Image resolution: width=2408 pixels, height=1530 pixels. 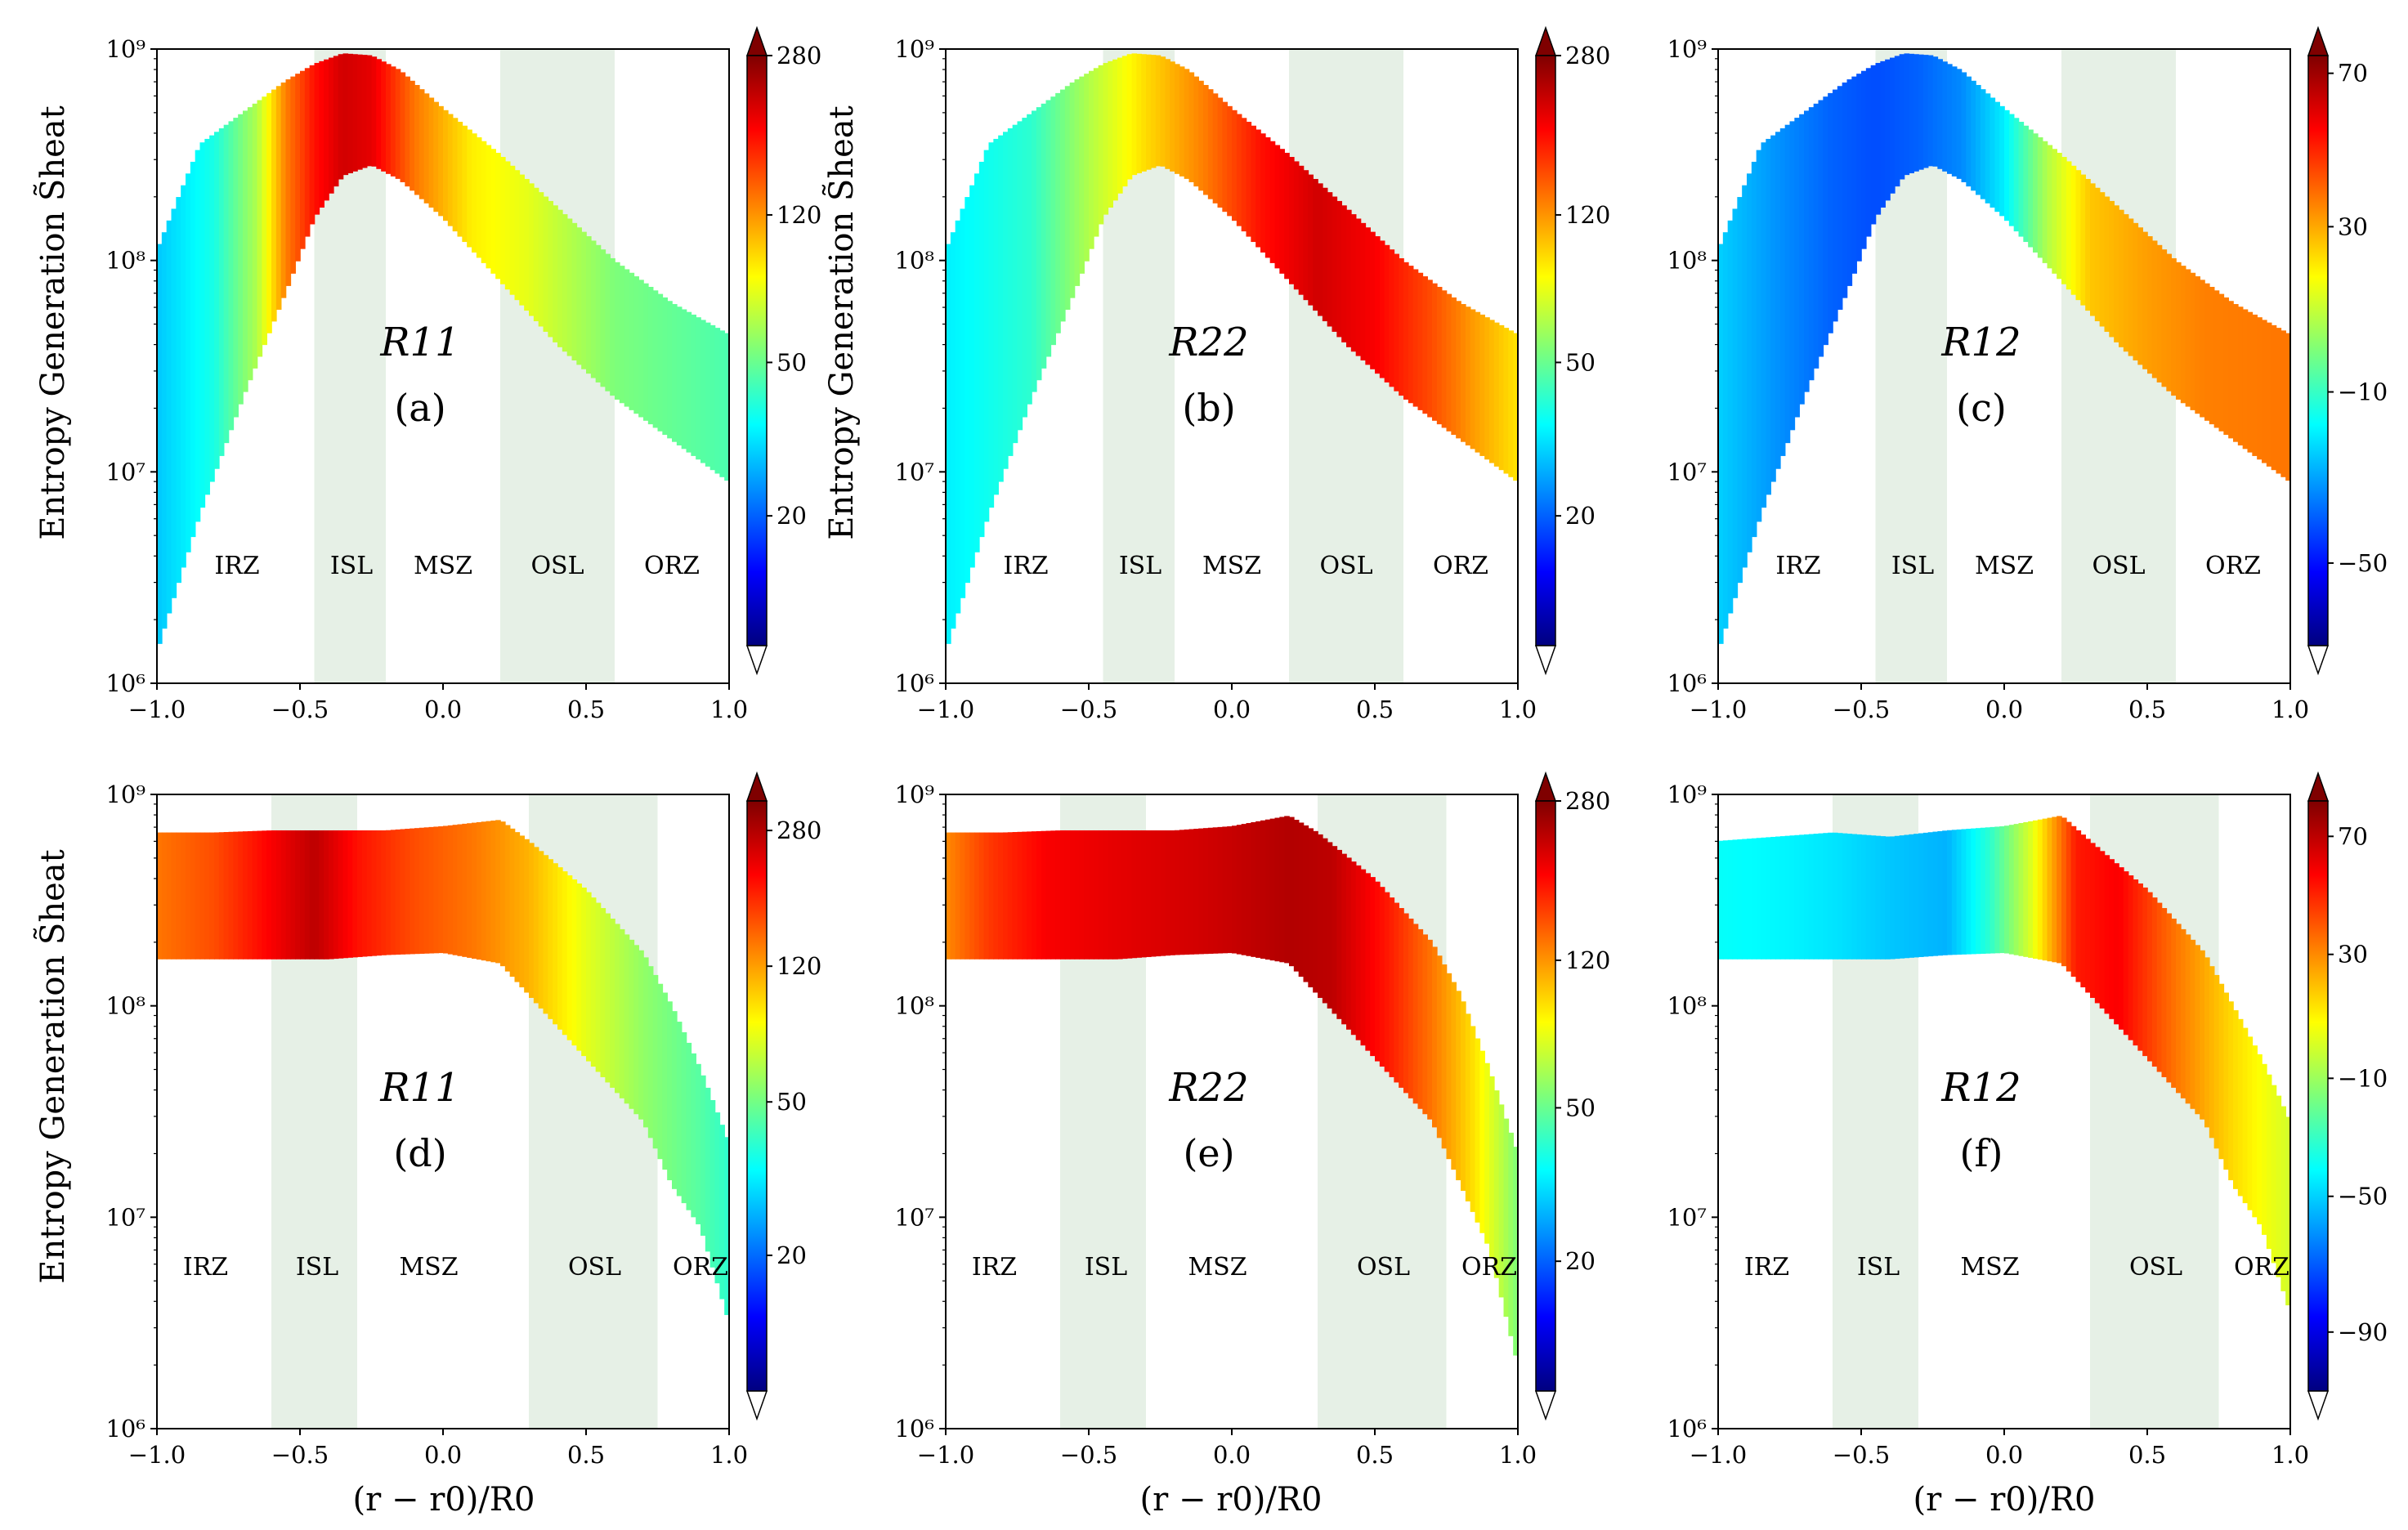 I want to click on y-tick-label: 10⁹, so click(x=1687, y=794).